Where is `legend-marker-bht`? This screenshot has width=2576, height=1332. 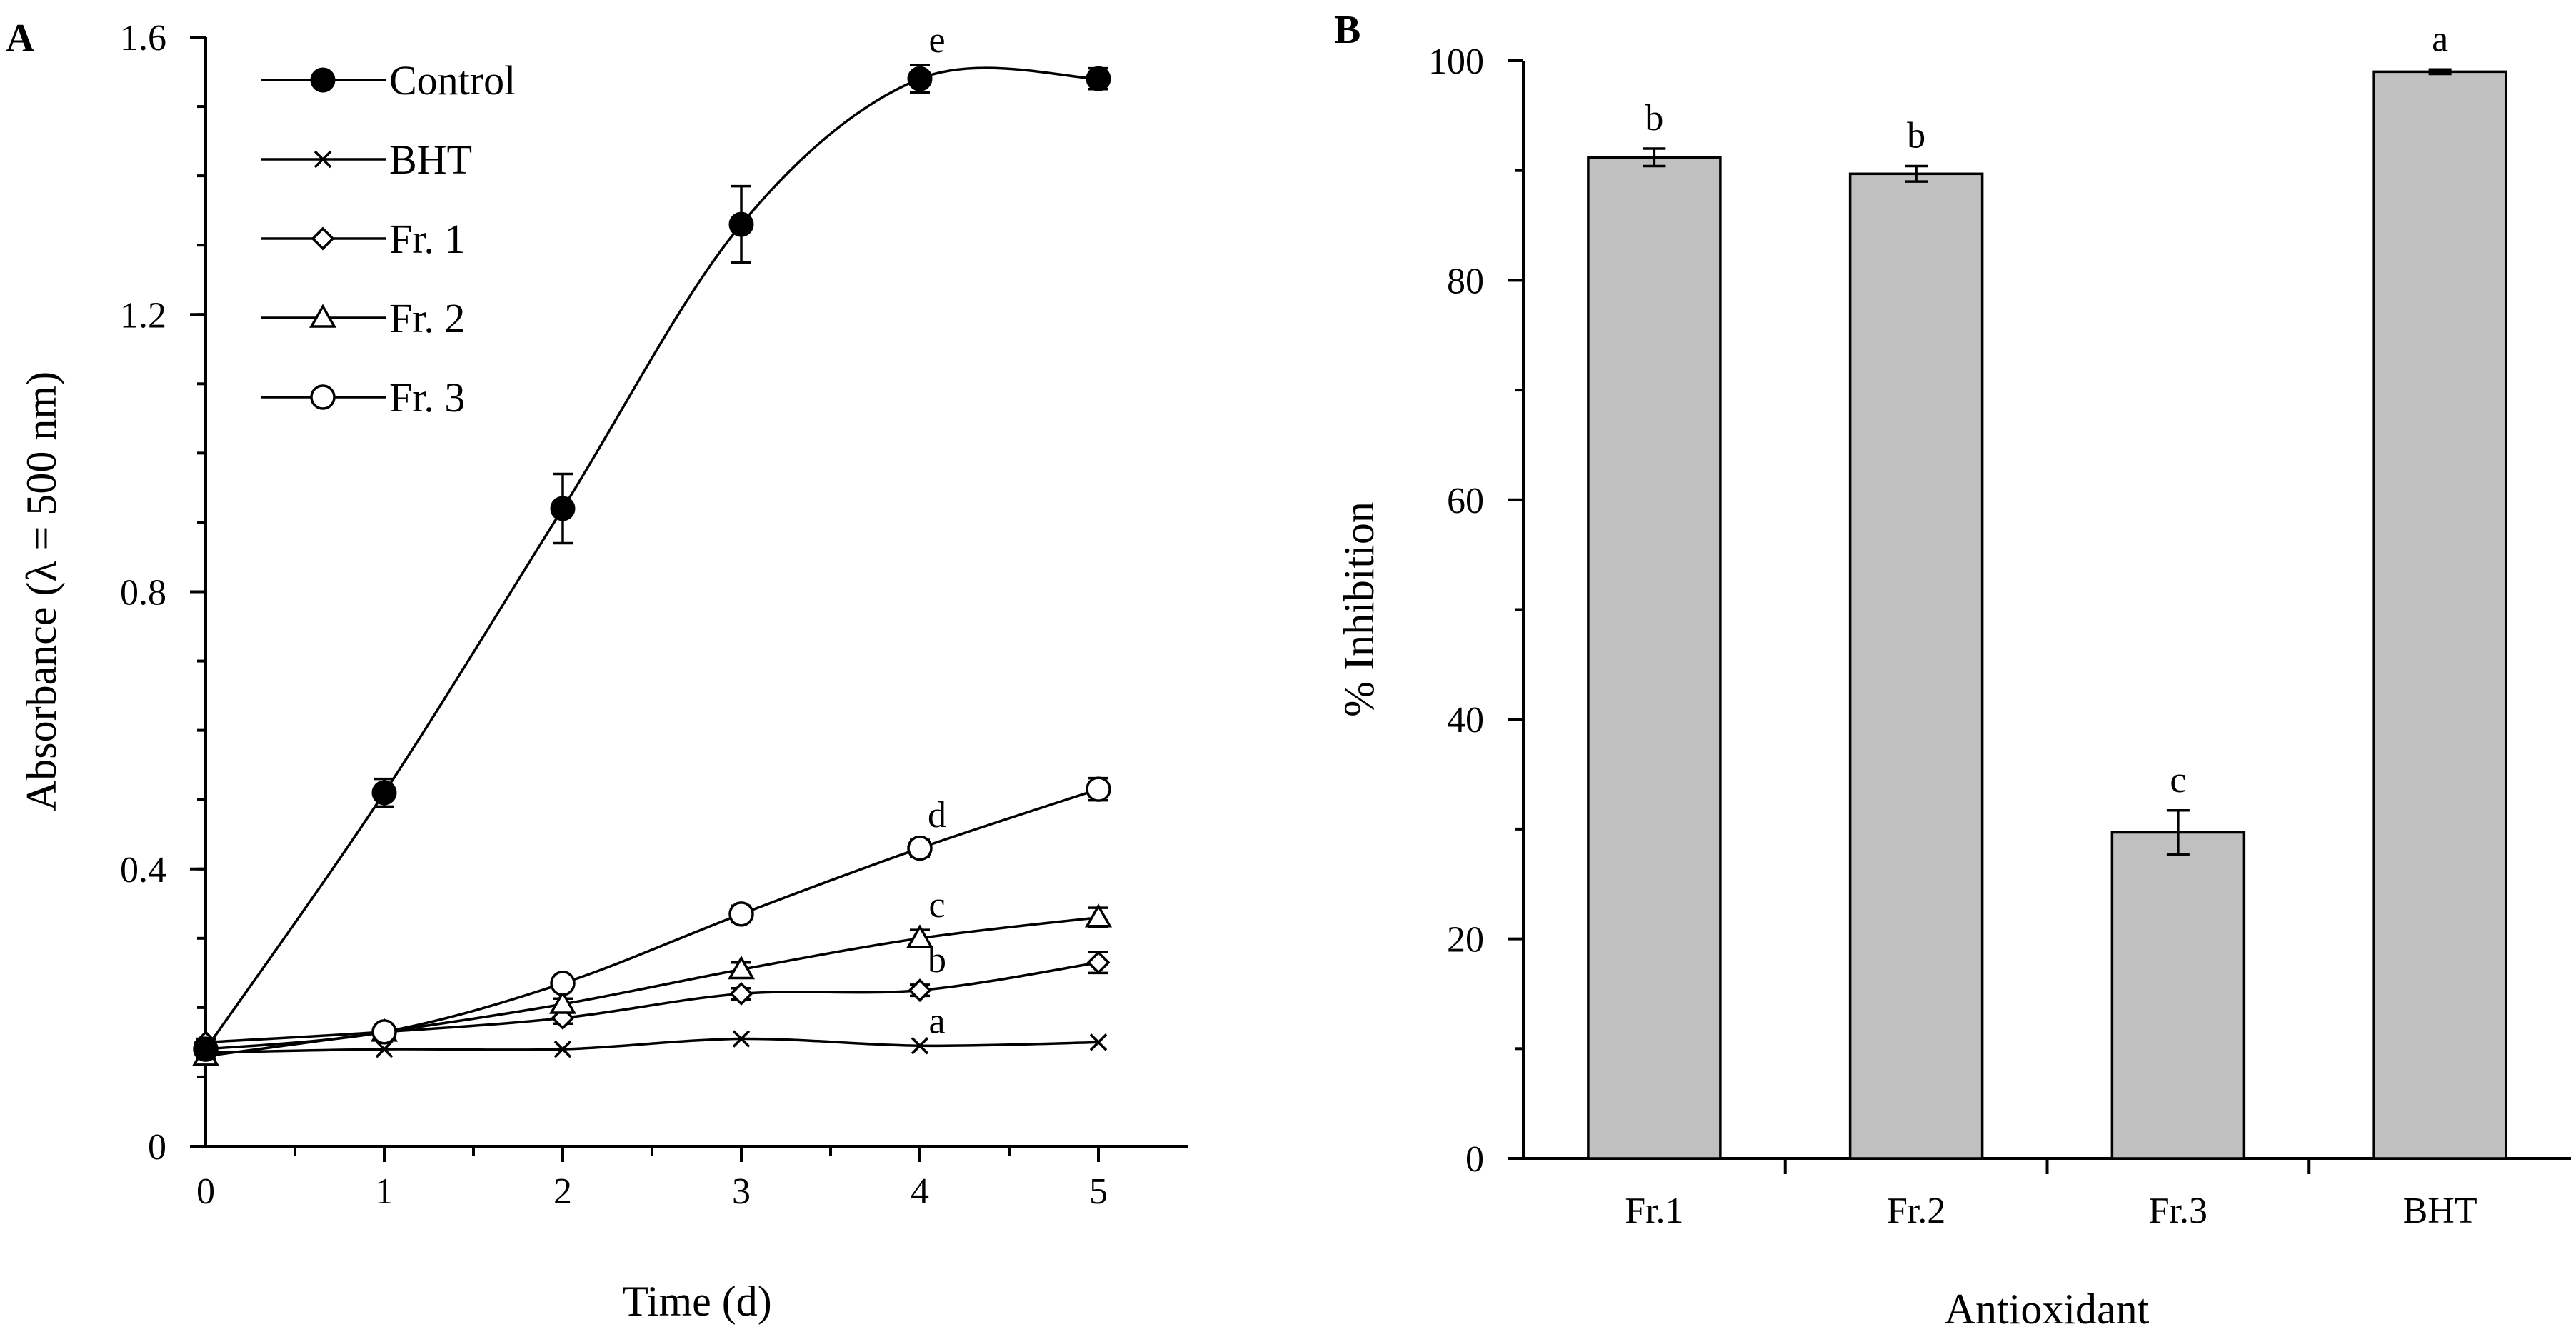 legend-marker-bht is located at coordinates (323, 159).